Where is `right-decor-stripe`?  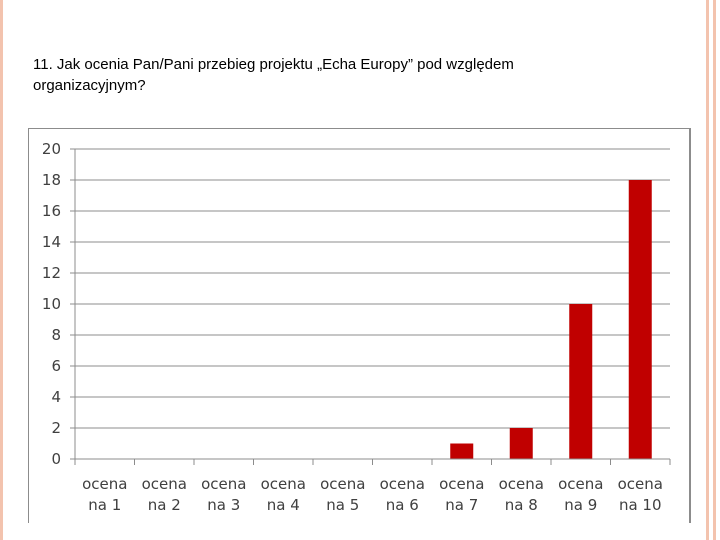 right-decor-stripe is located at coordinates (707, 270).